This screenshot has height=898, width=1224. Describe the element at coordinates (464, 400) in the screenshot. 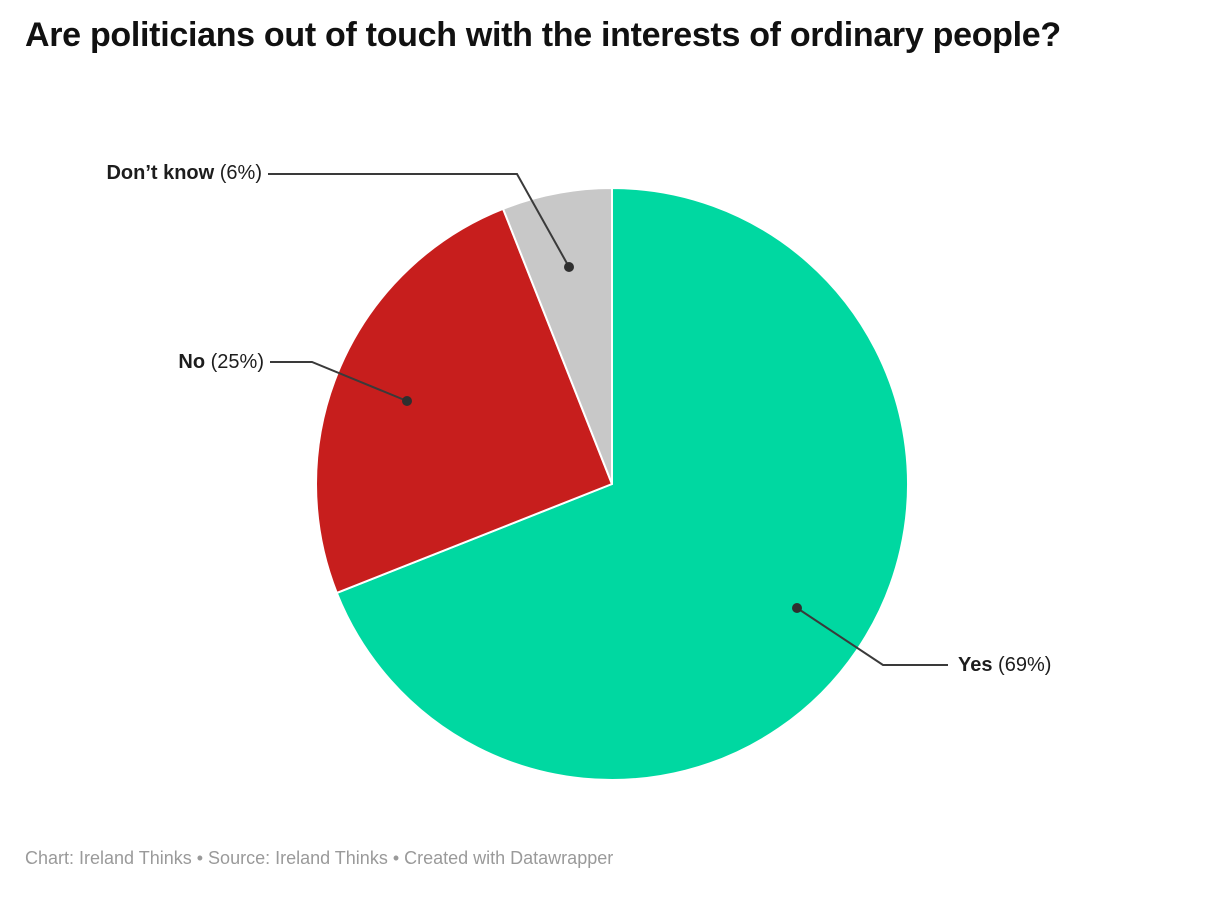

I see `pie-slice-no` at that location.